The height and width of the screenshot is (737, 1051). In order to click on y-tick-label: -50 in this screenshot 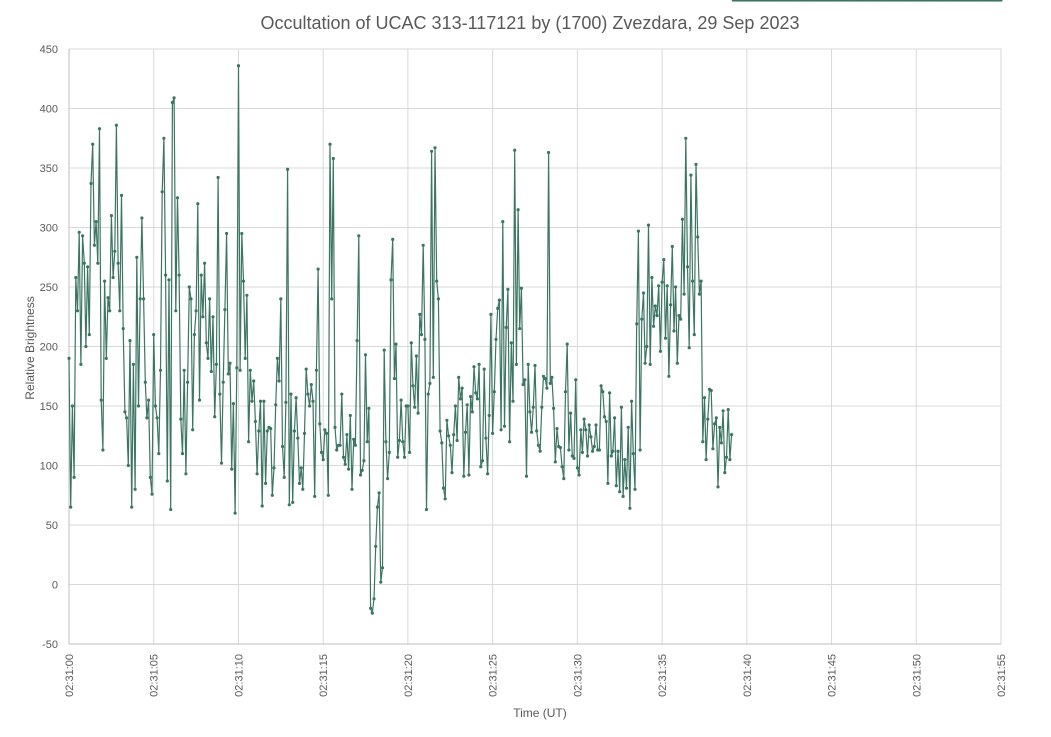, I will do `click(50, 645)`.